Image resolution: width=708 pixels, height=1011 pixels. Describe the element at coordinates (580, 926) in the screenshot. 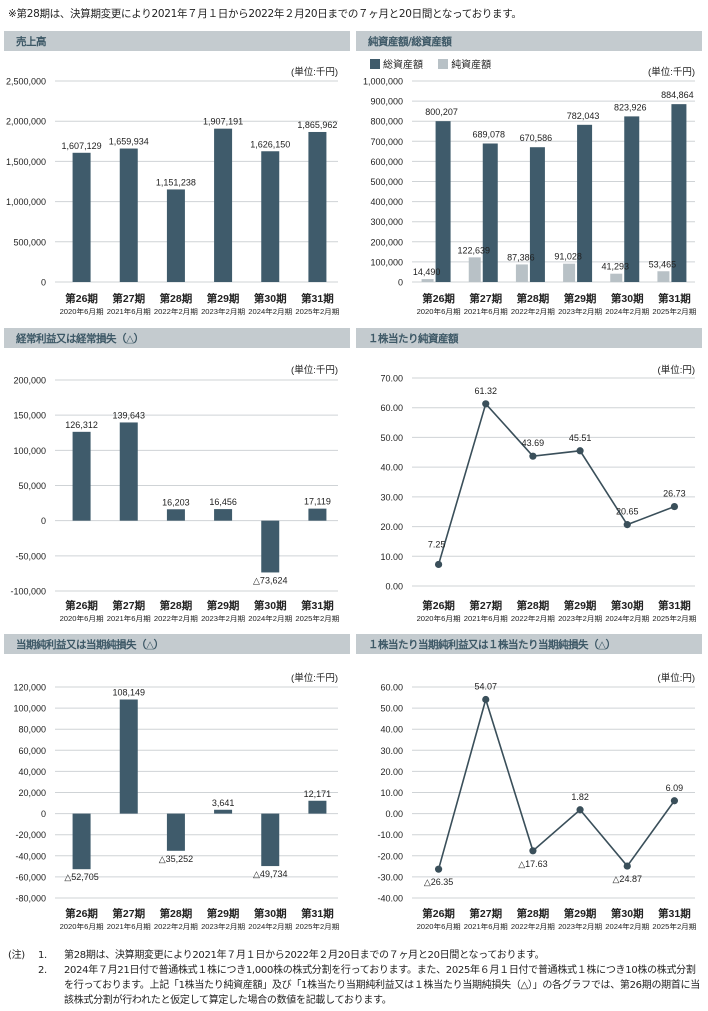

I see `eps-subcategory-label: 2023年2月期` at that location.